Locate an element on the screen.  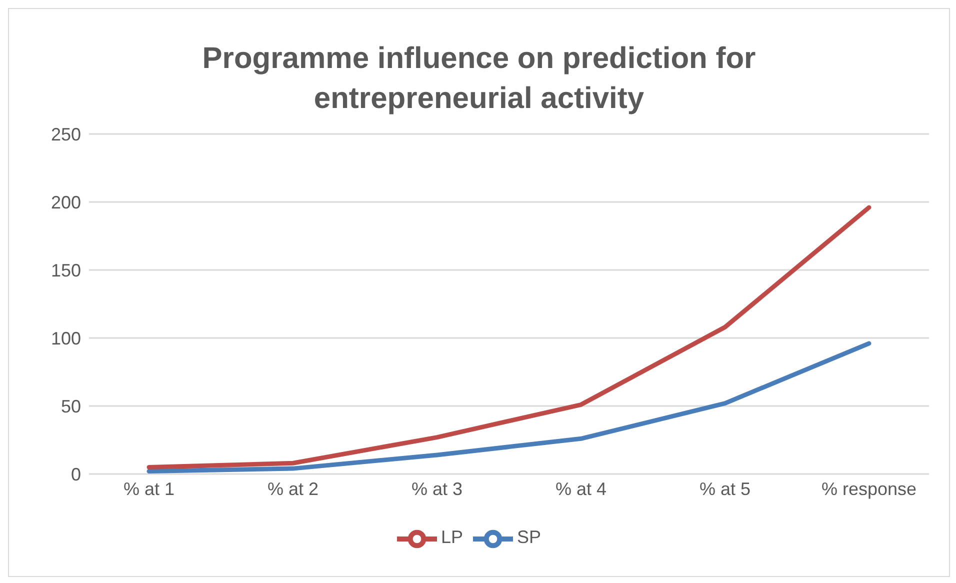
y-tick-label: 250 is located at coordinates (65, 134).